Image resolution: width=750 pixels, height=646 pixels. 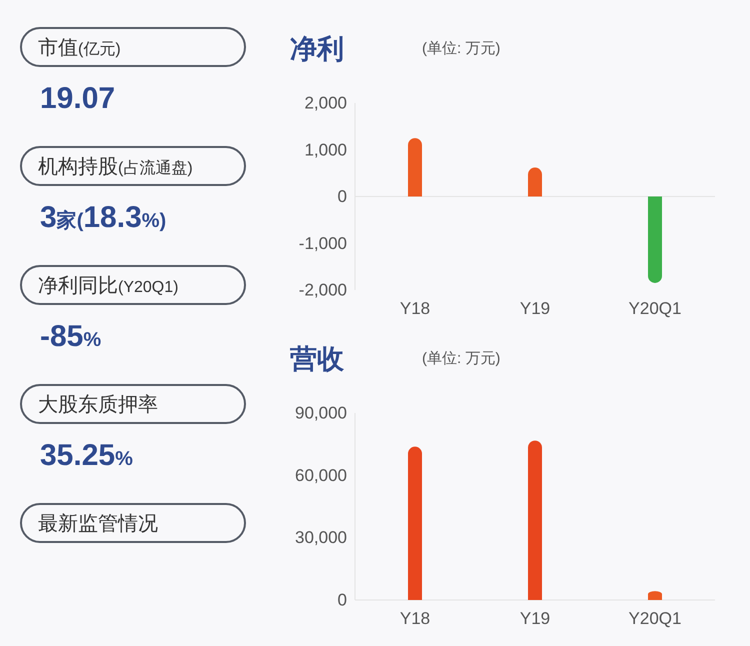 What do you see at coordinates (115, 167) in the screenshot?
I see `text: 机构持股(占流通盘)` at bounding box center [115, 167].